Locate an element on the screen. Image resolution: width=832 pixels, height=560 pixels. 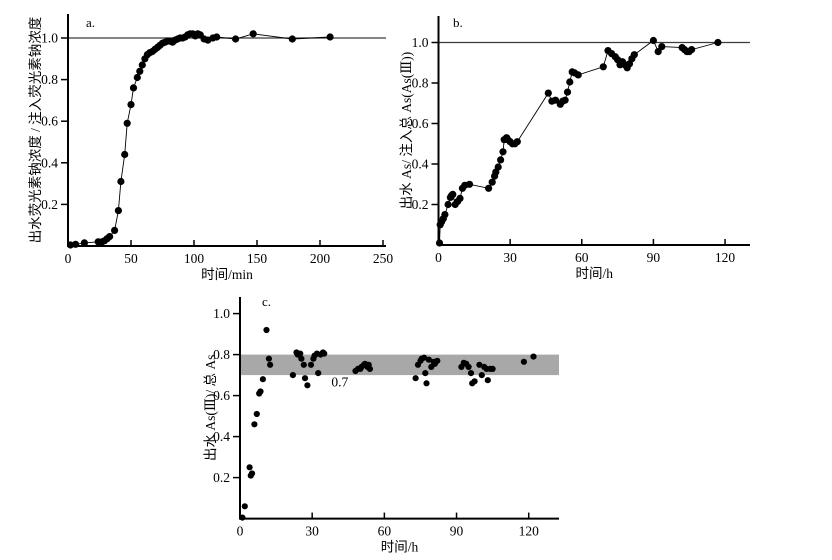
x-tick-label: 200 is located at coordinates (320, 258).